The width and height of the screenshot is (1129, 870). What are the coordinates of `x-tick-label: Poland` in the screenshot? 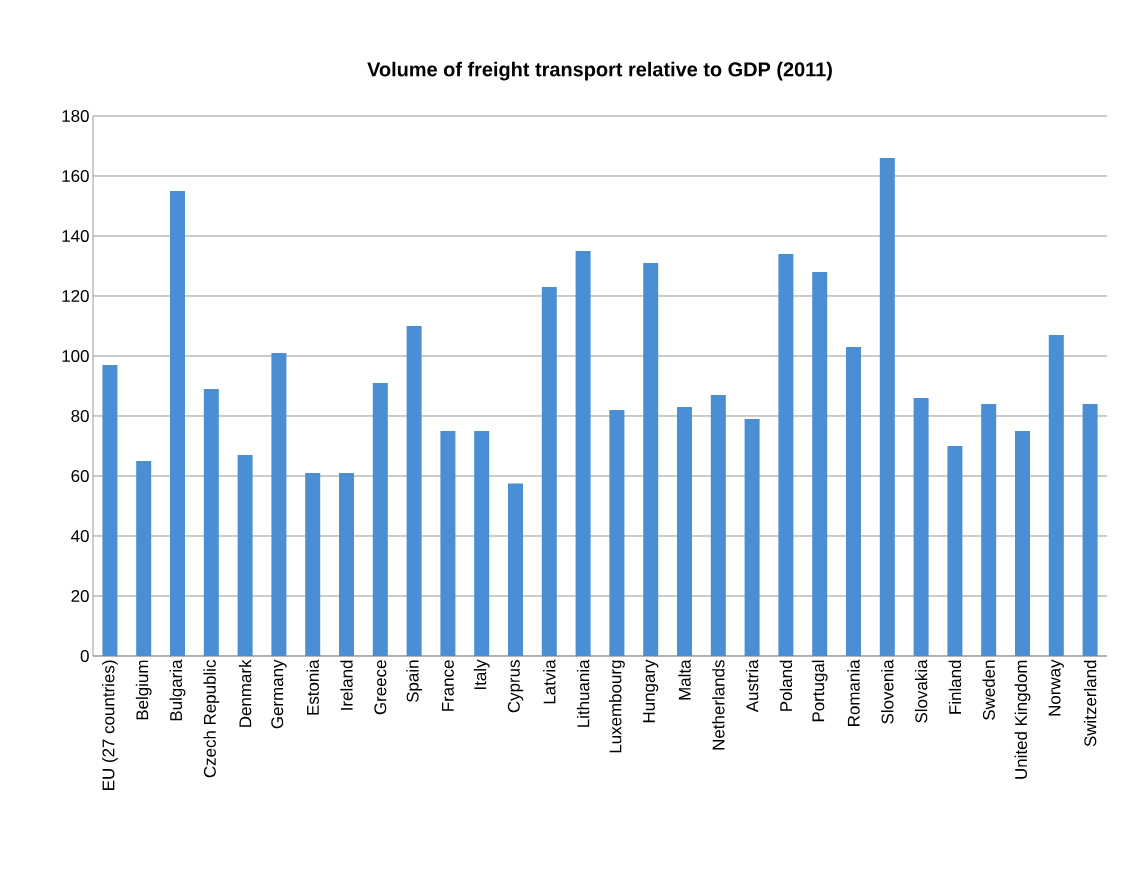 It's located at (786, 685).